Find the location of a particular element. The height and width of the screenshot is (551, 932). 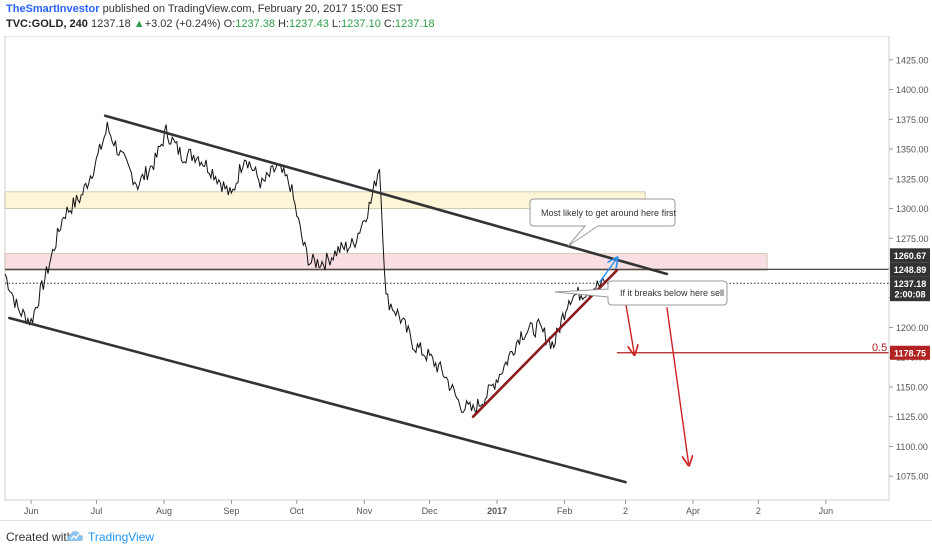

open-label: O: is located at coordinates (229, 24).